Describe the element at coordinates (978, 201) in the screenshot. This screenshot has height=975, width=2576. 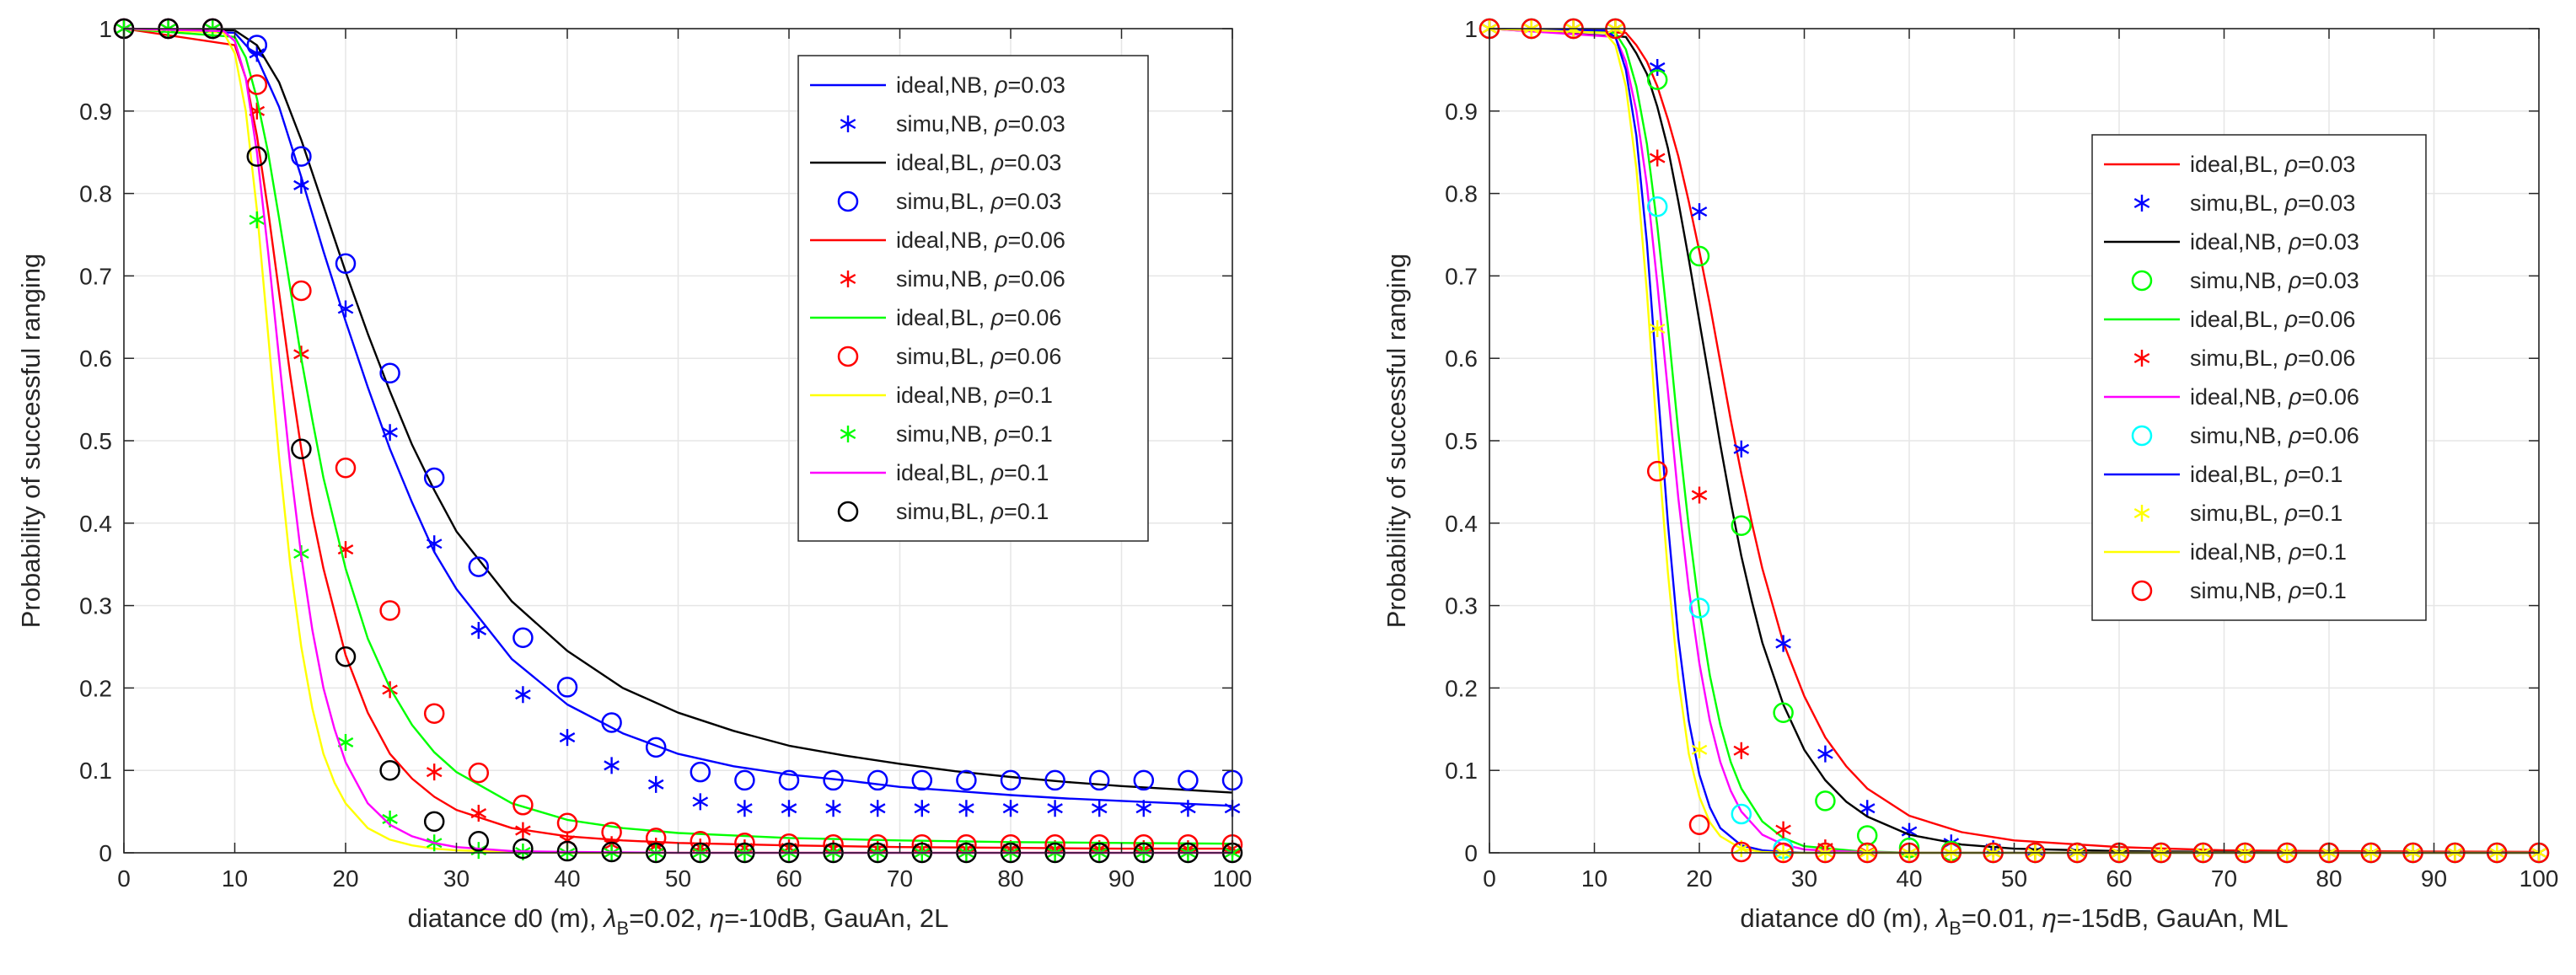
I see `legend-entry: simu,BL, ρ=0.03` at that location.